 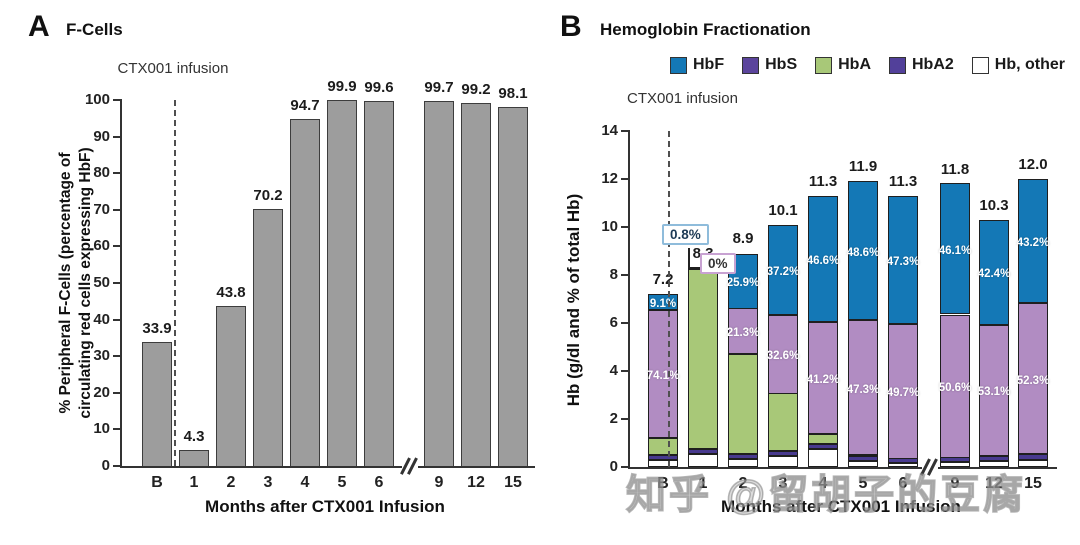 I want to click on legend-item-hbf: HbF, so click(x=697, y=65).